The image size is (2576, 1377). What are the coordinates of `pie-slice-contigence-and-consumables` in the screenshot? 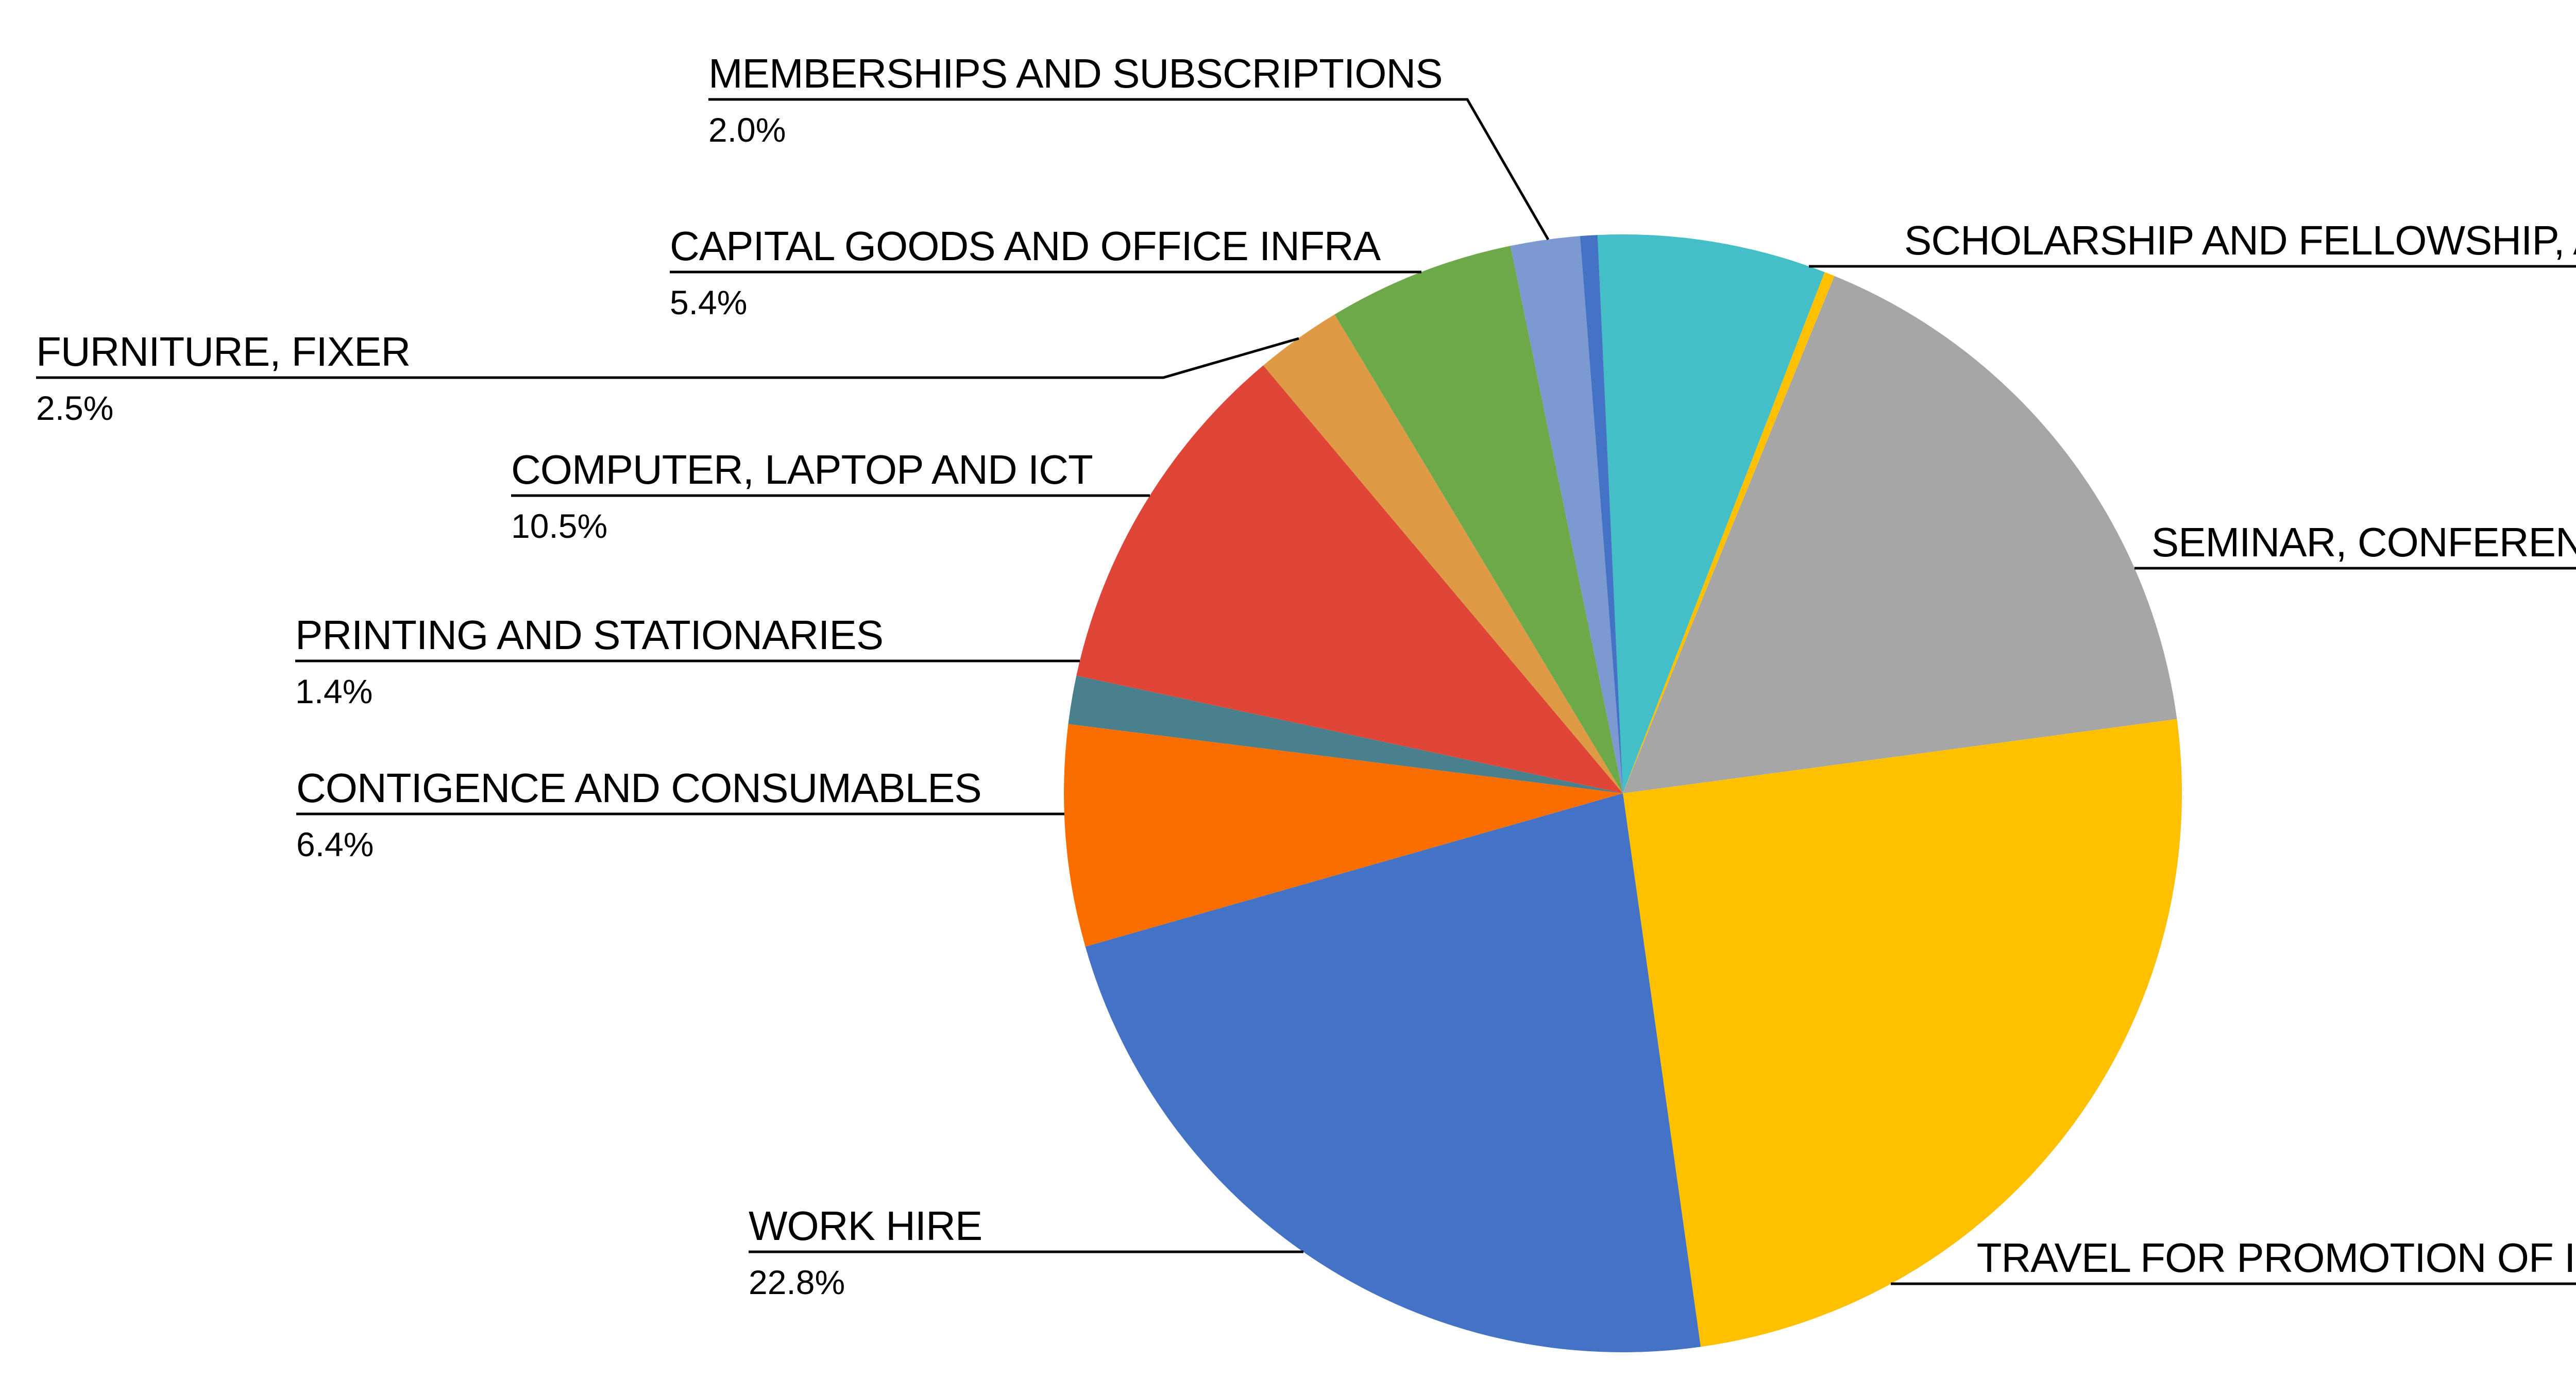 It's located at (1343, 835).